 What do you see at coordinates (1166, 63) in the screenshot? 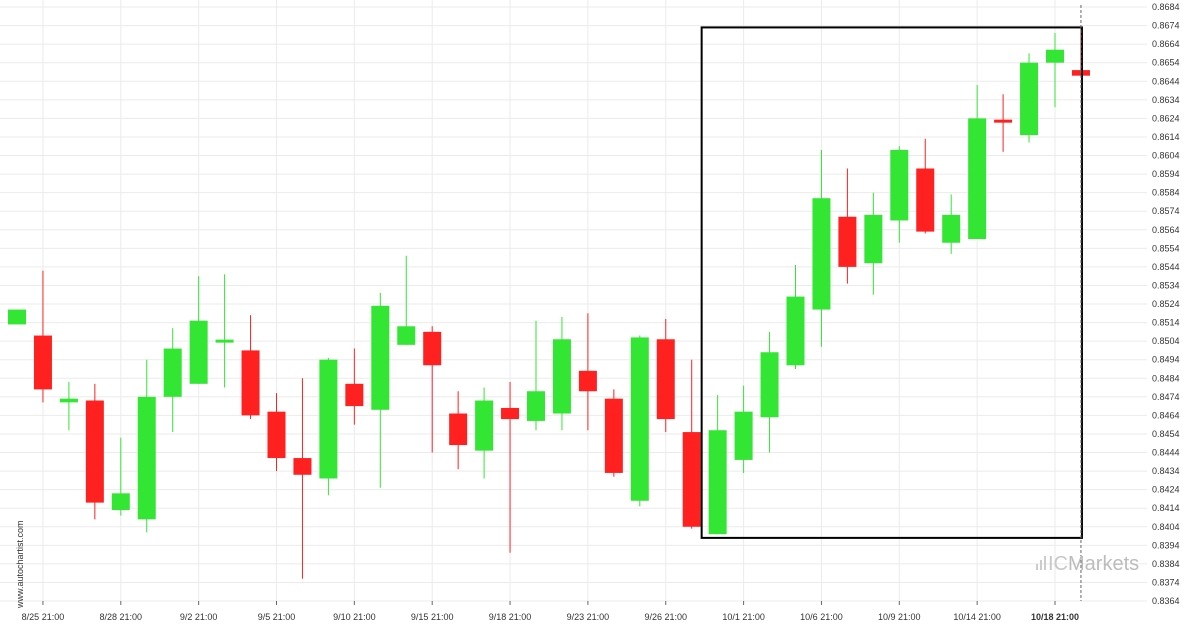
I see `y-tick-label: 0.8654` at bounding box center [1166, 63].